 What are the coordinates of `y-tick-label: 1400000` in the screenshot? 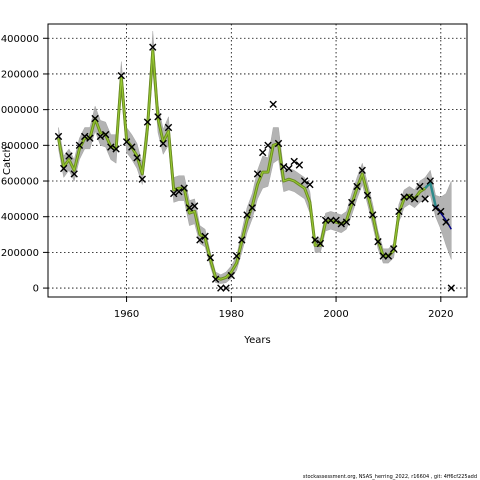 It's located at (19, 39).